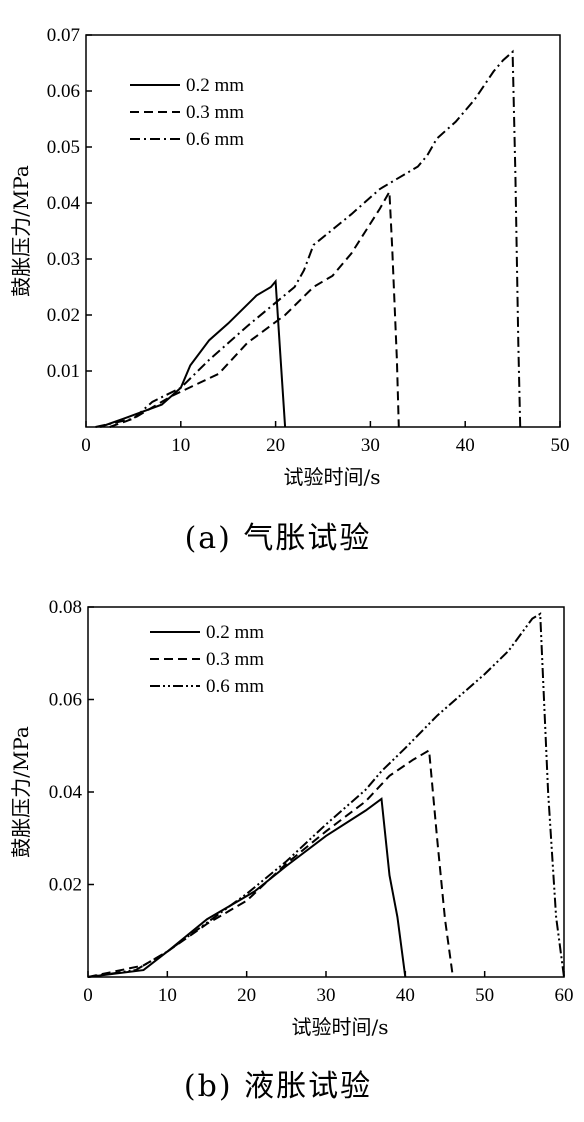 This screenshot has width=584, height=1122. What do you see at coordinates (465, 445) in the screenshot?
I see `chart-a-x-tick-label: 40` at bounding box center [465, 445].